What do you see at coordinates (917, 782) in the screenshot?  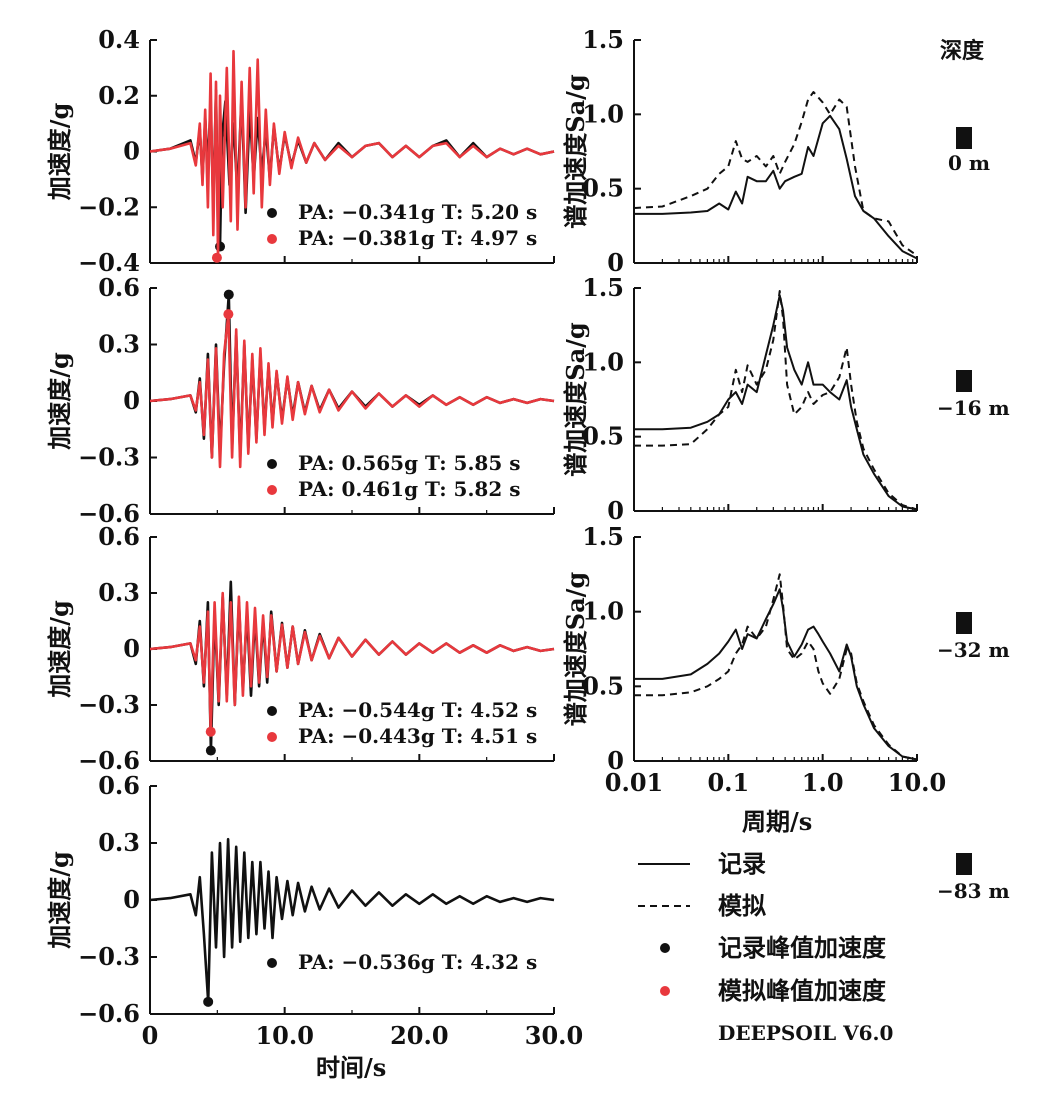 I see `spec-x-tick-label: 10.0` at bounding box center [917, 782].